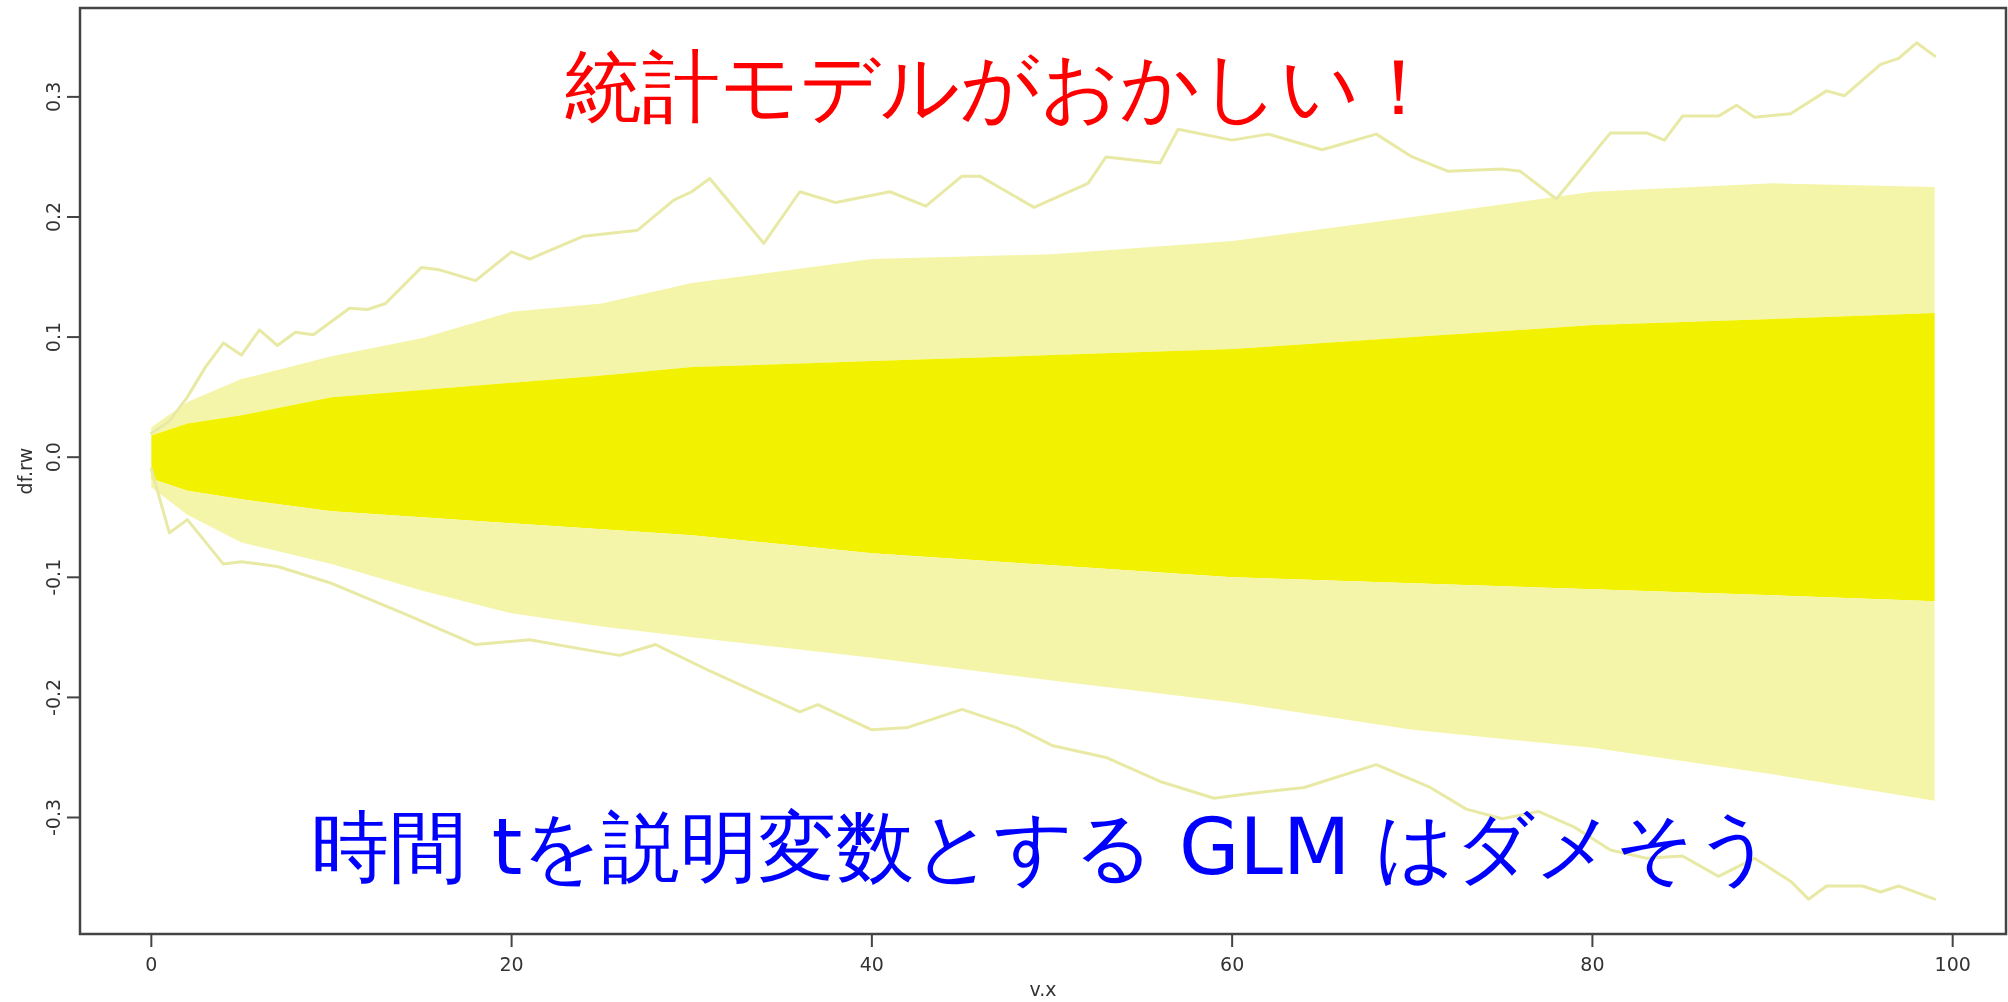  What do you see at coordinates (53, 217) in the screenshot?
I see `y-tick-label: 0.2` at bounding box center [53, 217].